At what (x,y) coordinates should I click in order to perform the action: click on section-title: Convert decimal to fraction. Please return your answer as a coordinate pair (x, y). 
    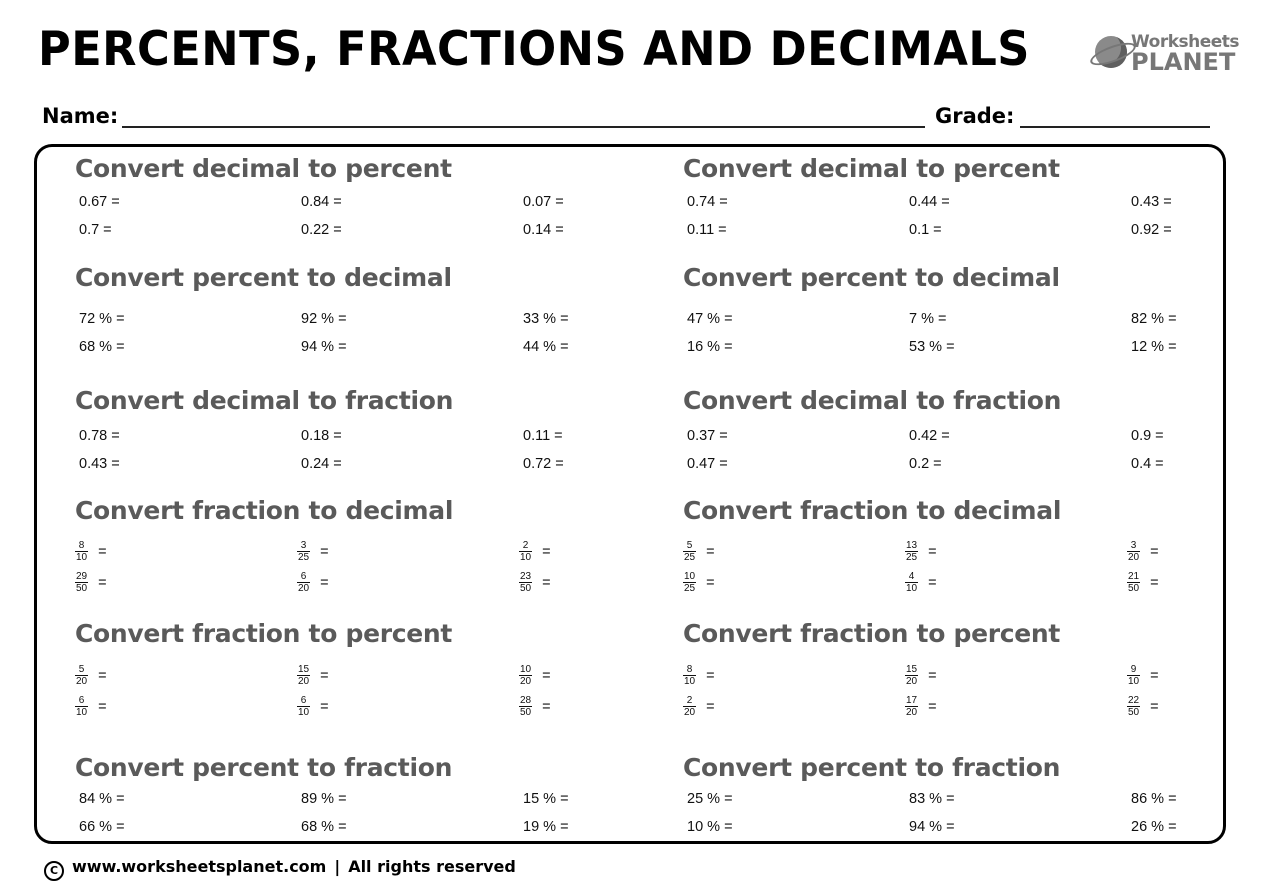
    Looking at the image, I should click on (264, 400).